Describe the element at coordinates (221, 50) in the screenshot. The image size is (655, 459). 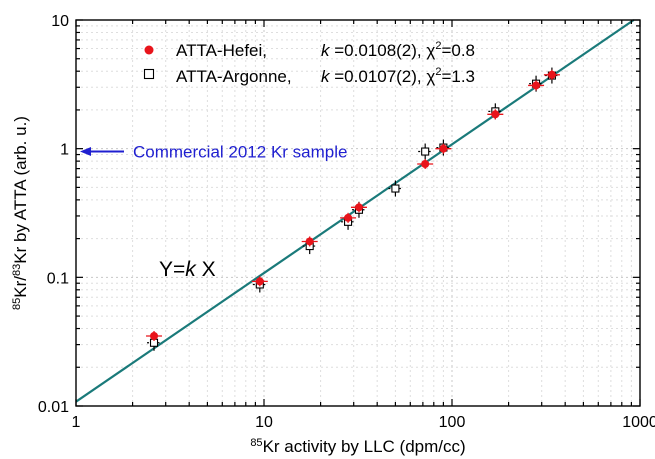
I see `legend-hefei-name: ATTA-Hefei,` at that location.